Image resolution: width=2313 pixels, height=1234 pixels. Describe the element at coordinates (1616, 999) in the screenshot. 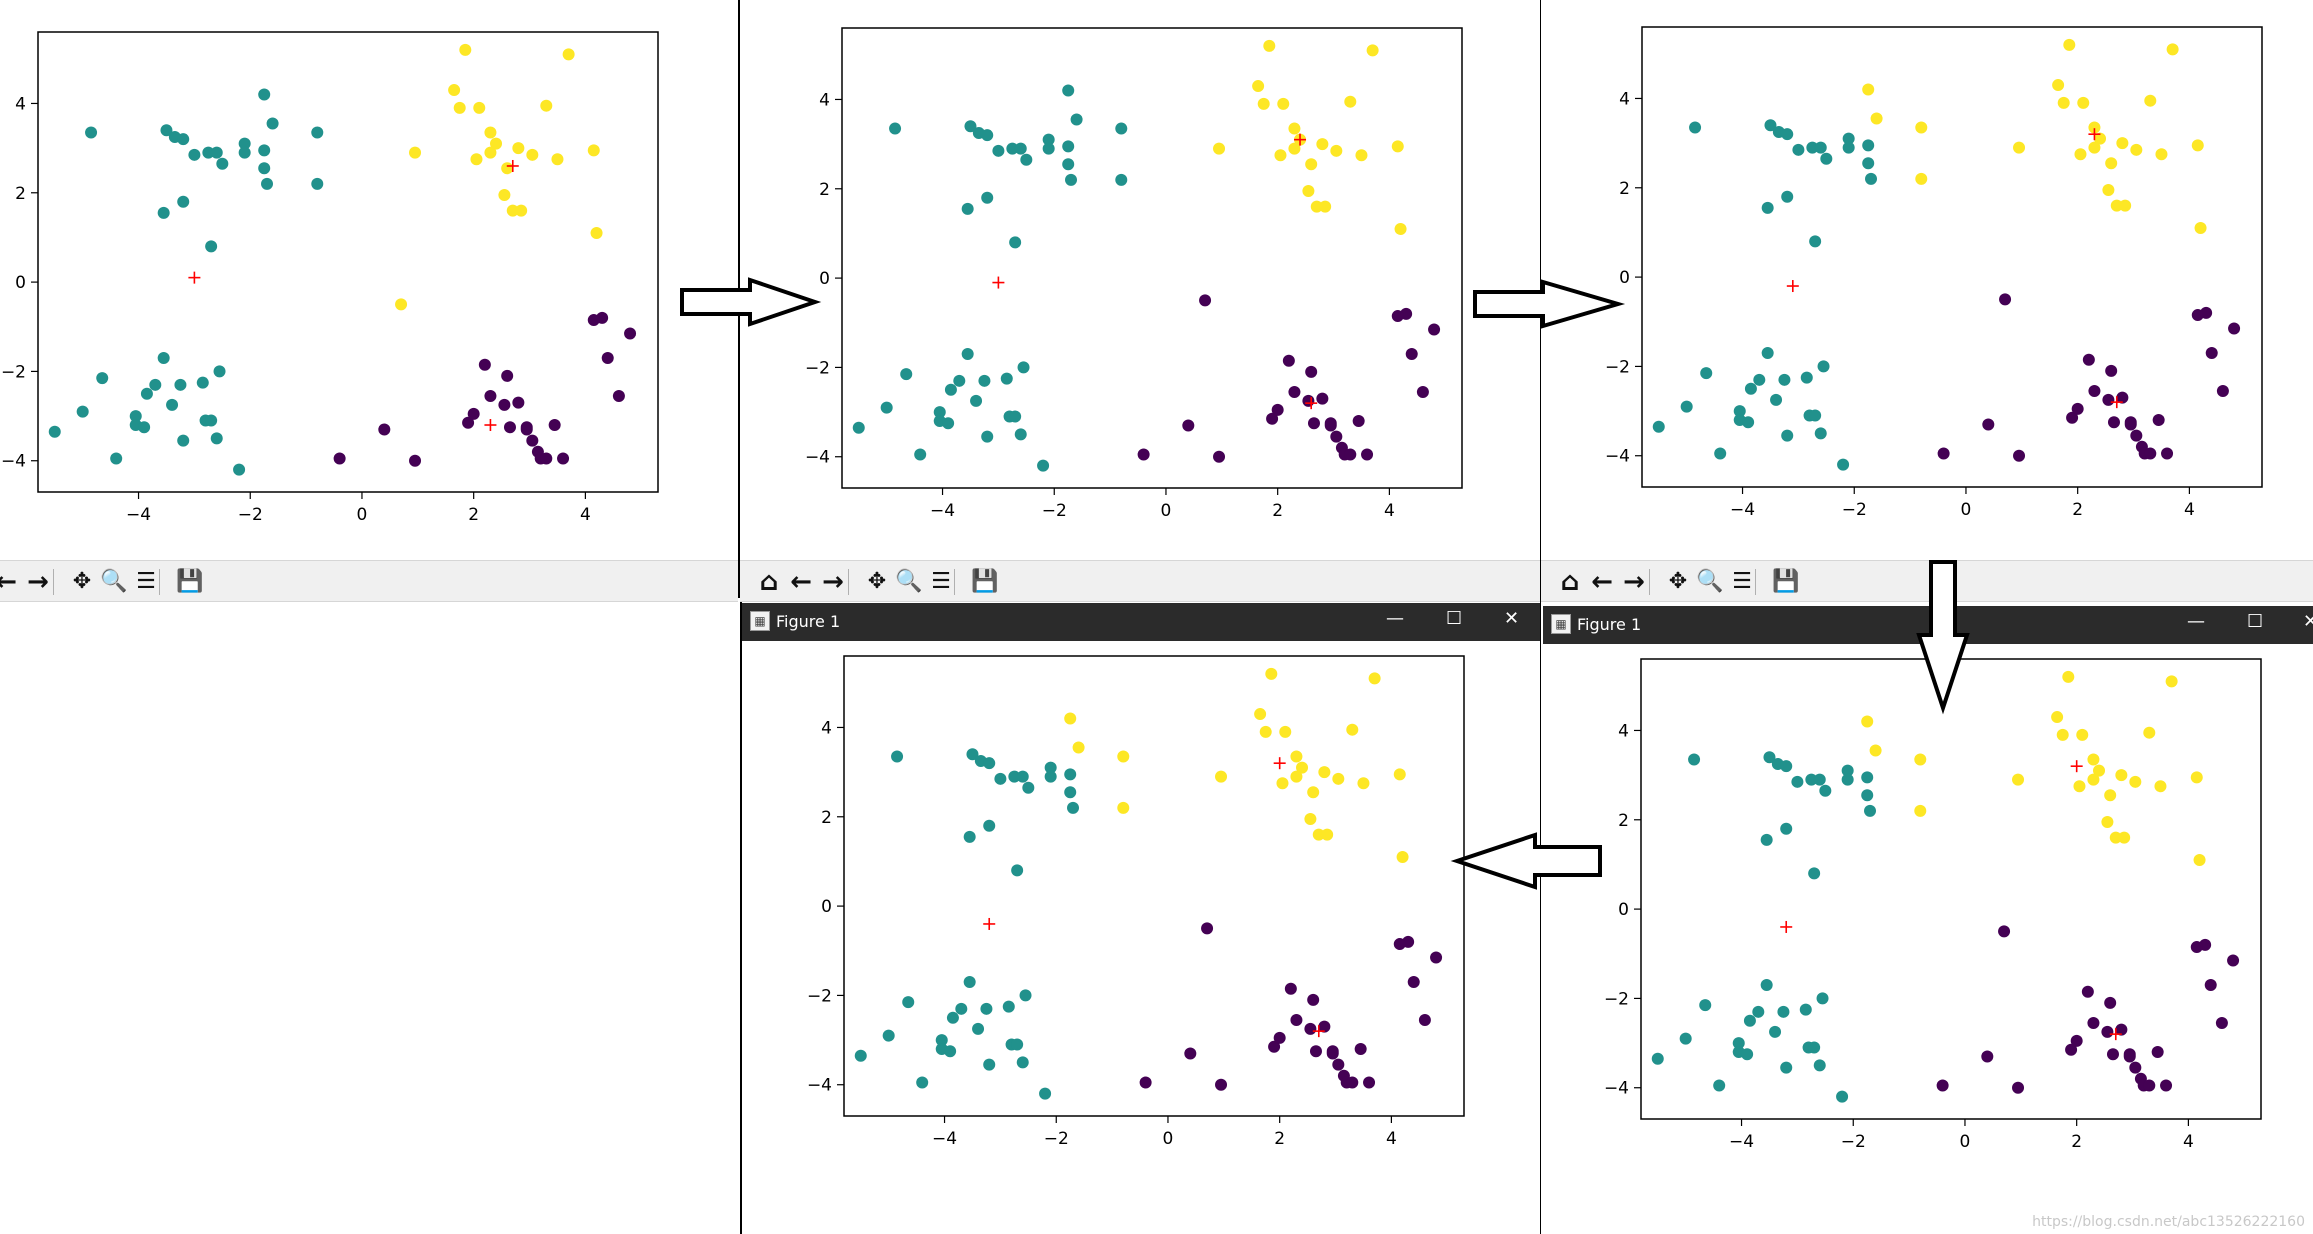

I see `y-tick-label: −2` at that location.